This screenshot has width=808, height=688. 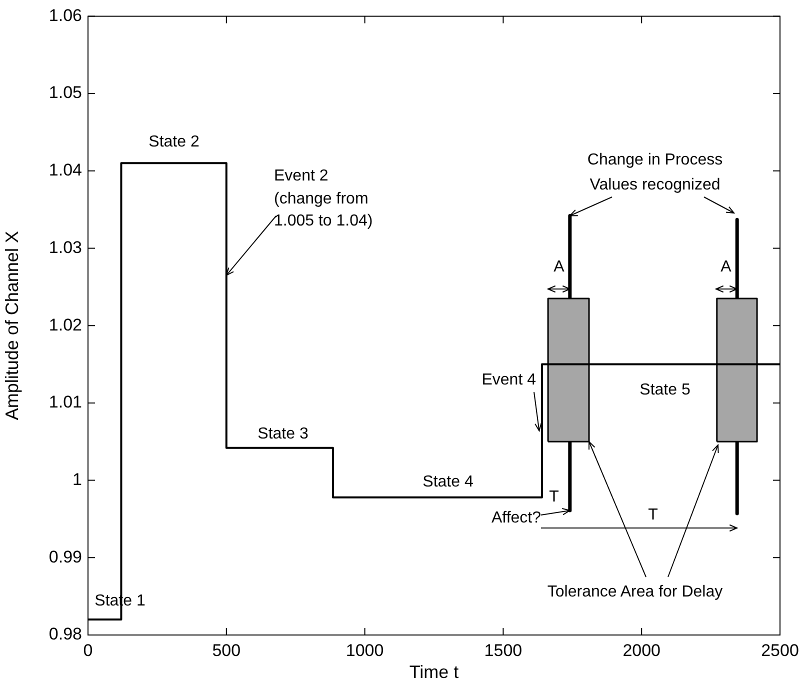 I want to click on annotation: (change from, so click(x=321, y=199).